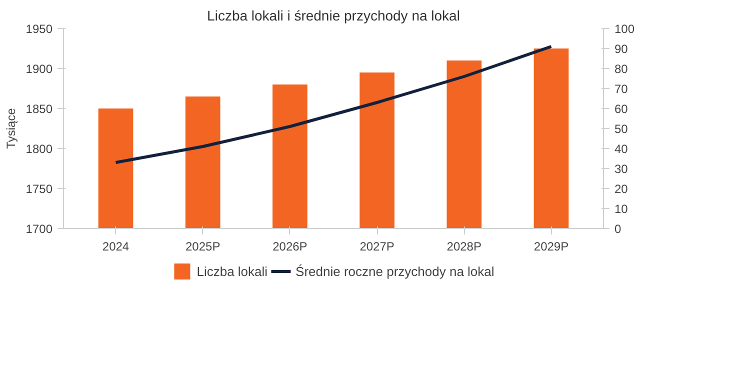  Describe the element at coordinates (39, 229) in the screenshot. I see `y-tick-label: 1700` at that location.